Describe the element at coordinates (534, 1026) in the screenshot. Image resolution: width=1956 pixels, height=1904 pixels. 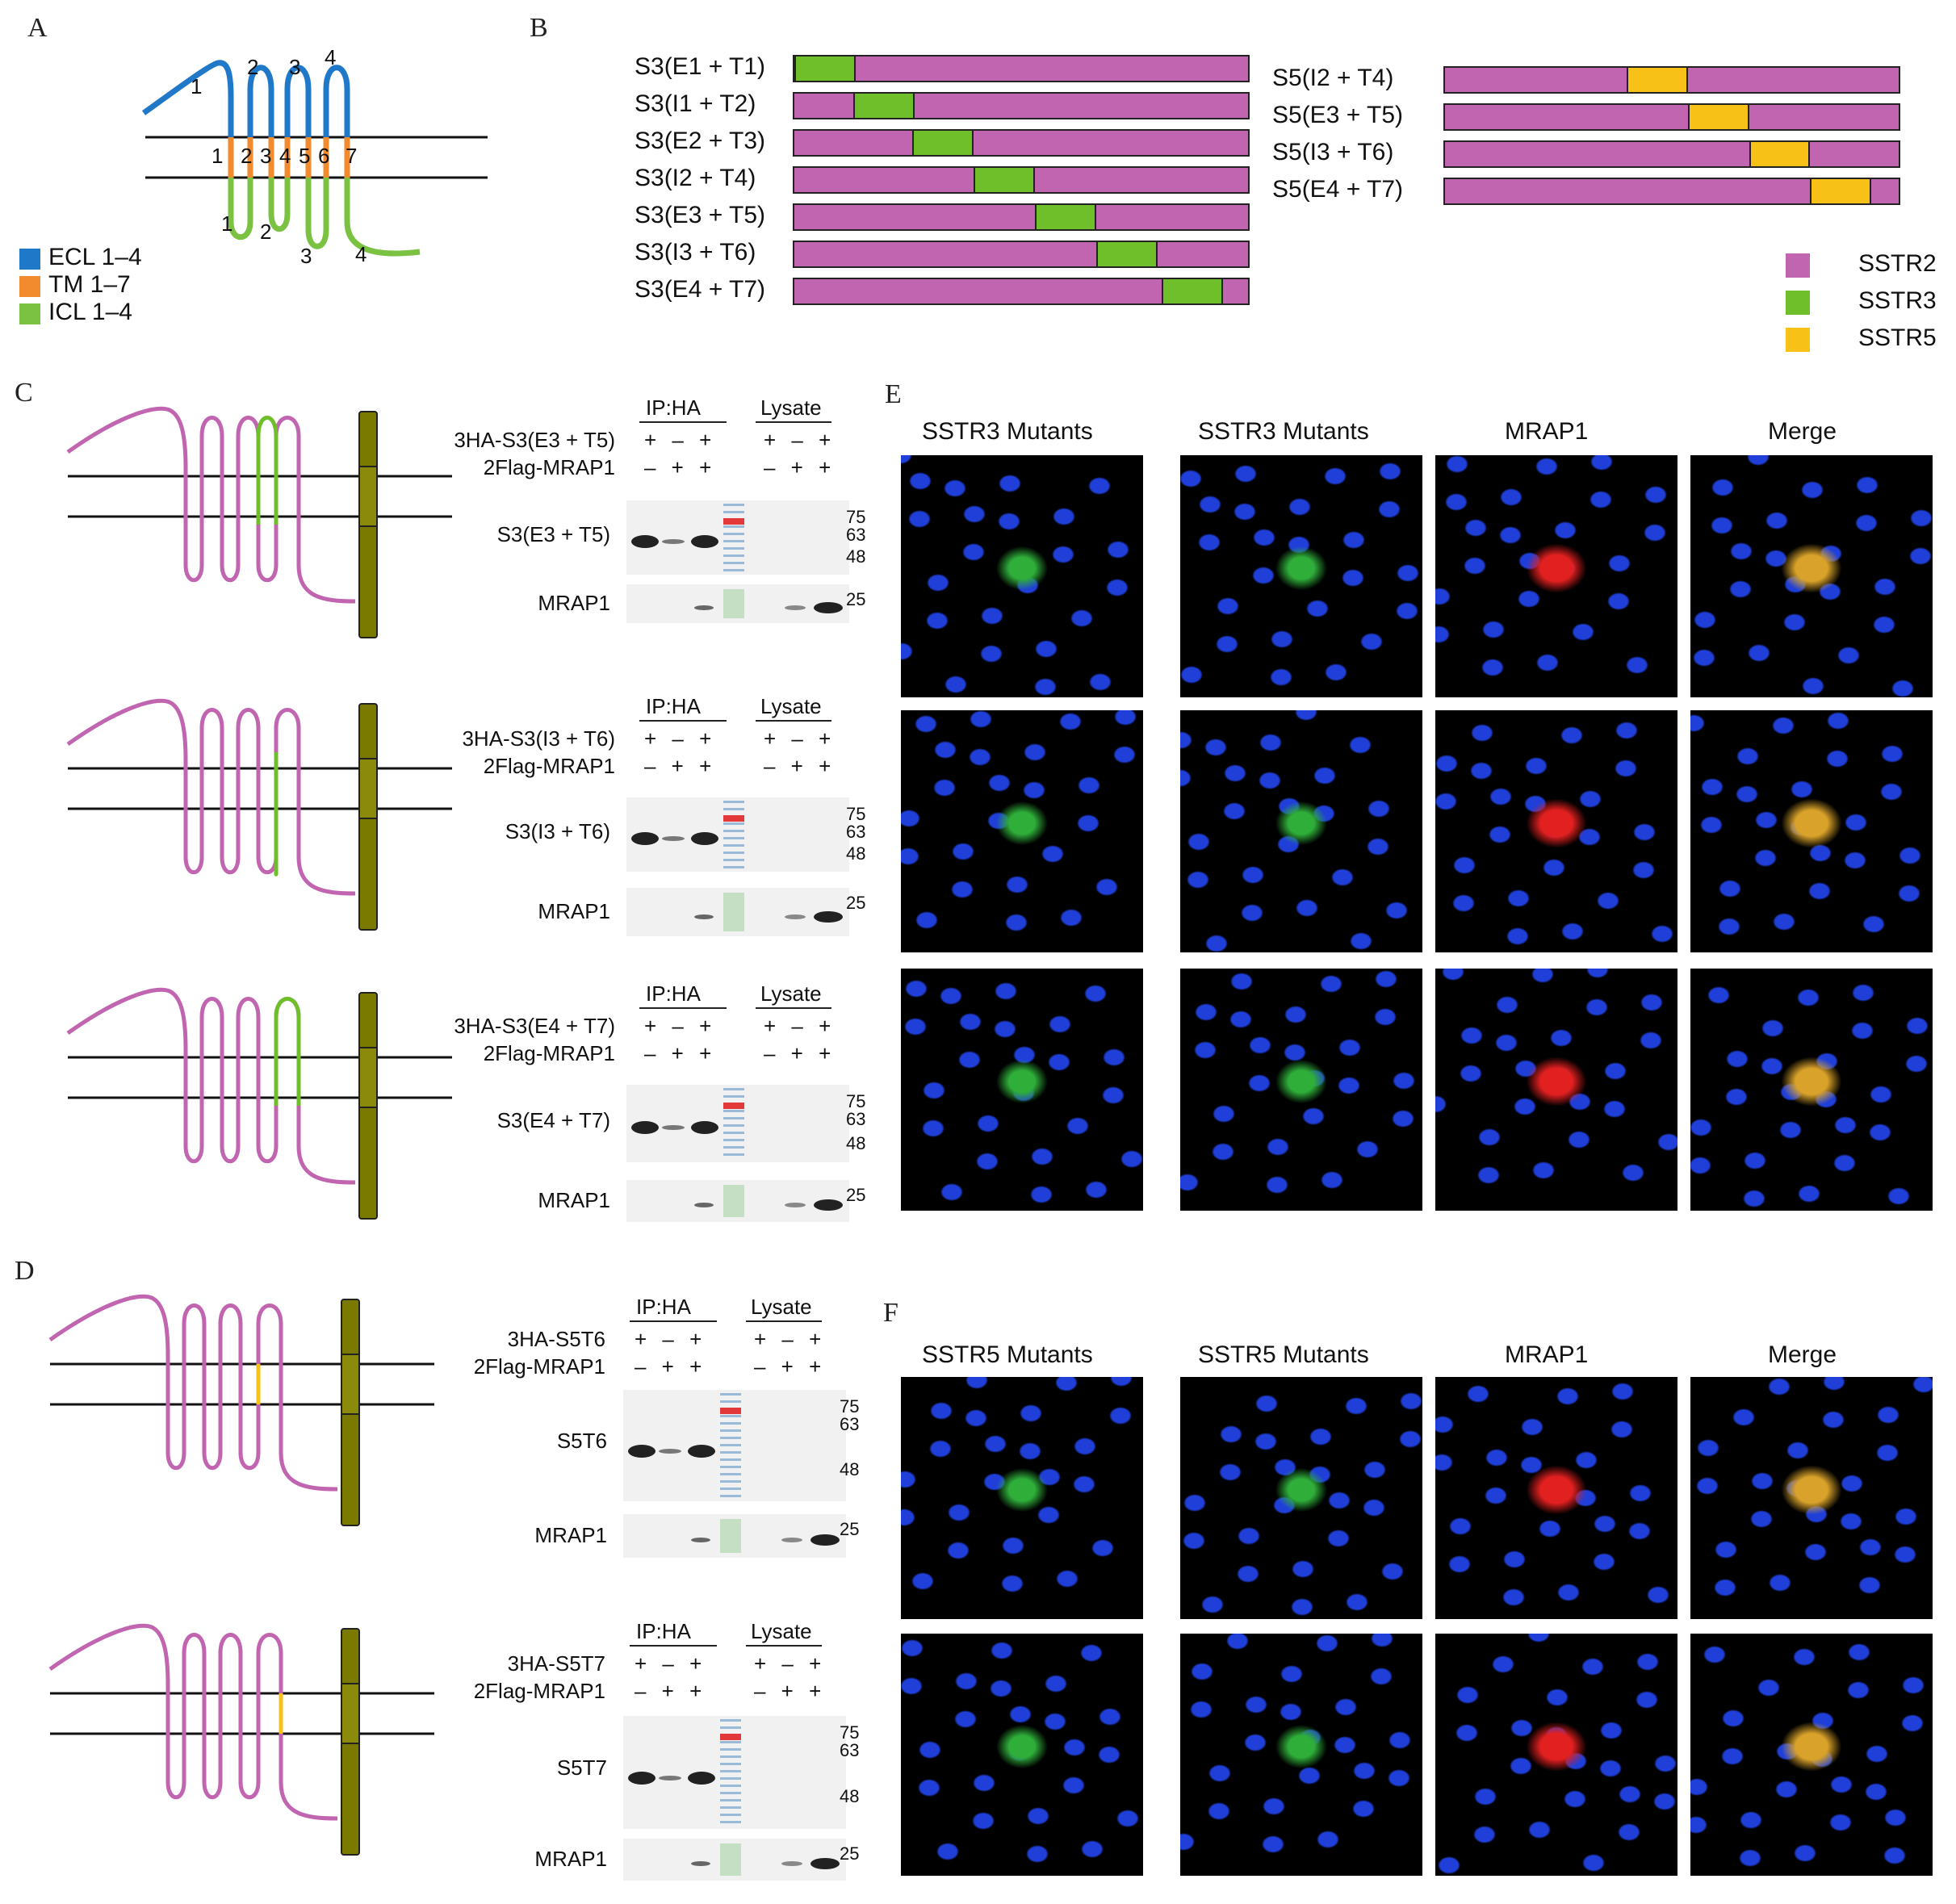
I see `construct-label: 3HA-S3(E4 + T7)` at that location.